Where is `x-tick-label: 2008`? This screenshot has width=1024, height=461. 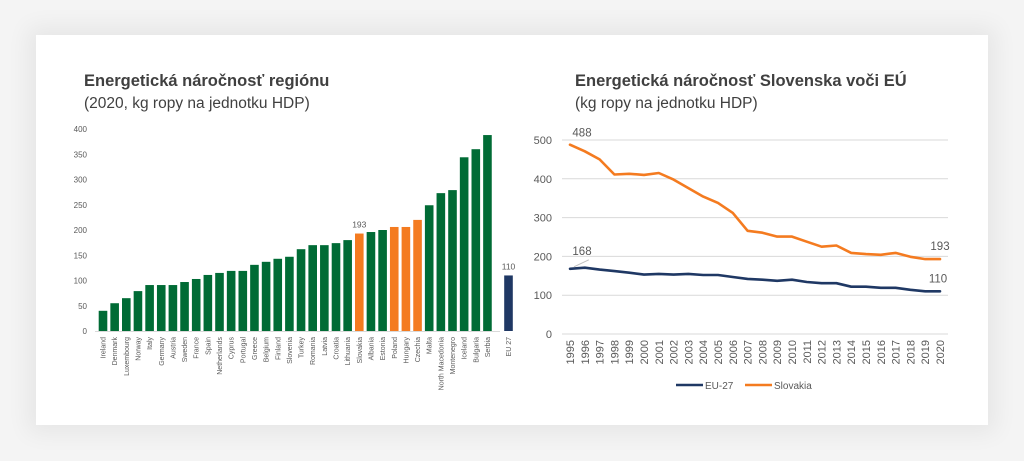 x-tick-label: 2008 is located at coordinates (763, 352).